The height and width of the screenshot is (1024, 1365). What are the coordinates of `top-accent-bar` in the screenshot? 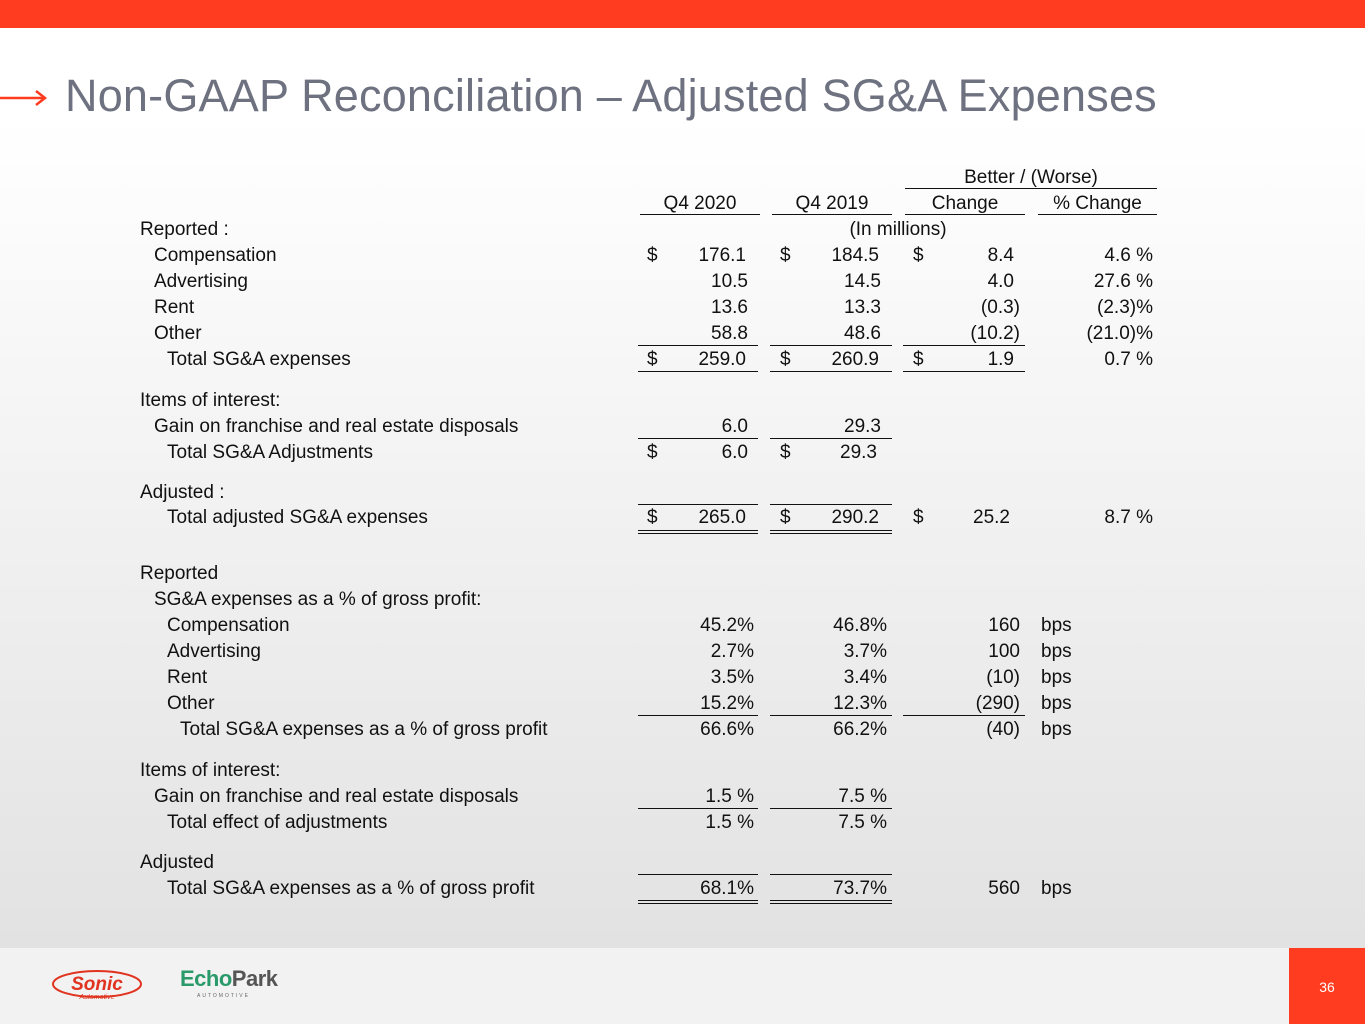 It's located at (682, 14).